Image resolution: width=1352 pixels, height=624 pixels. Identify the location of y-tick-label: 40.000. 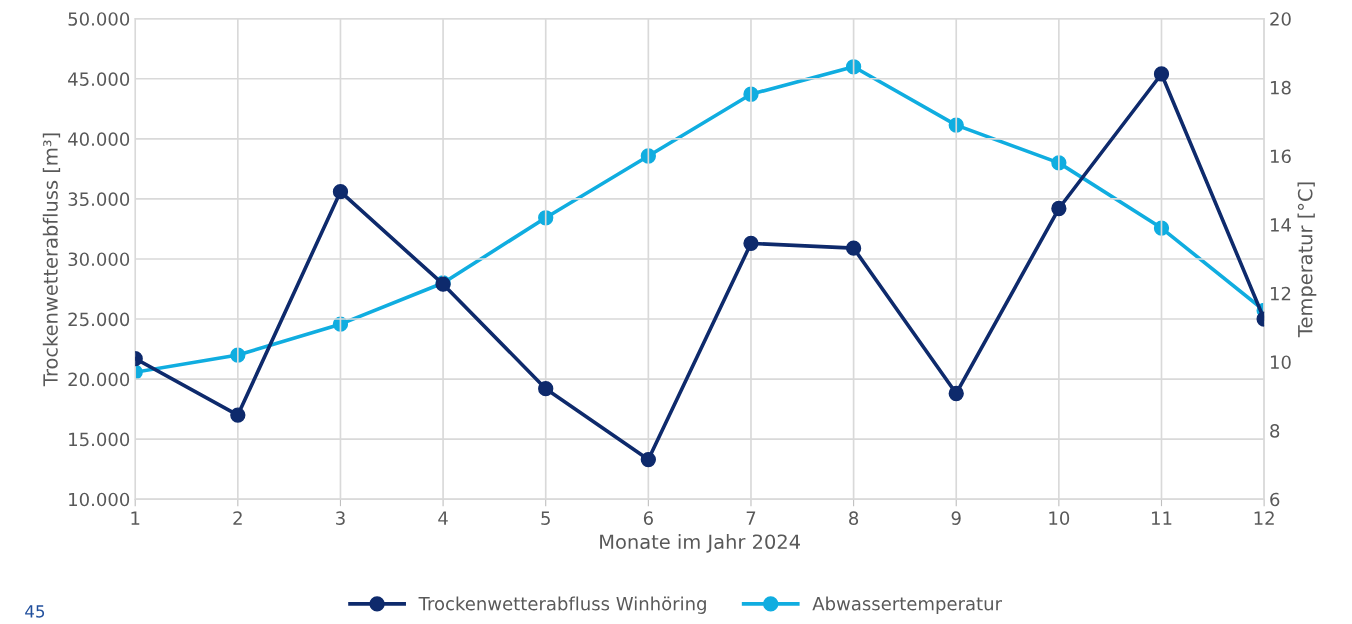
(99, 139).